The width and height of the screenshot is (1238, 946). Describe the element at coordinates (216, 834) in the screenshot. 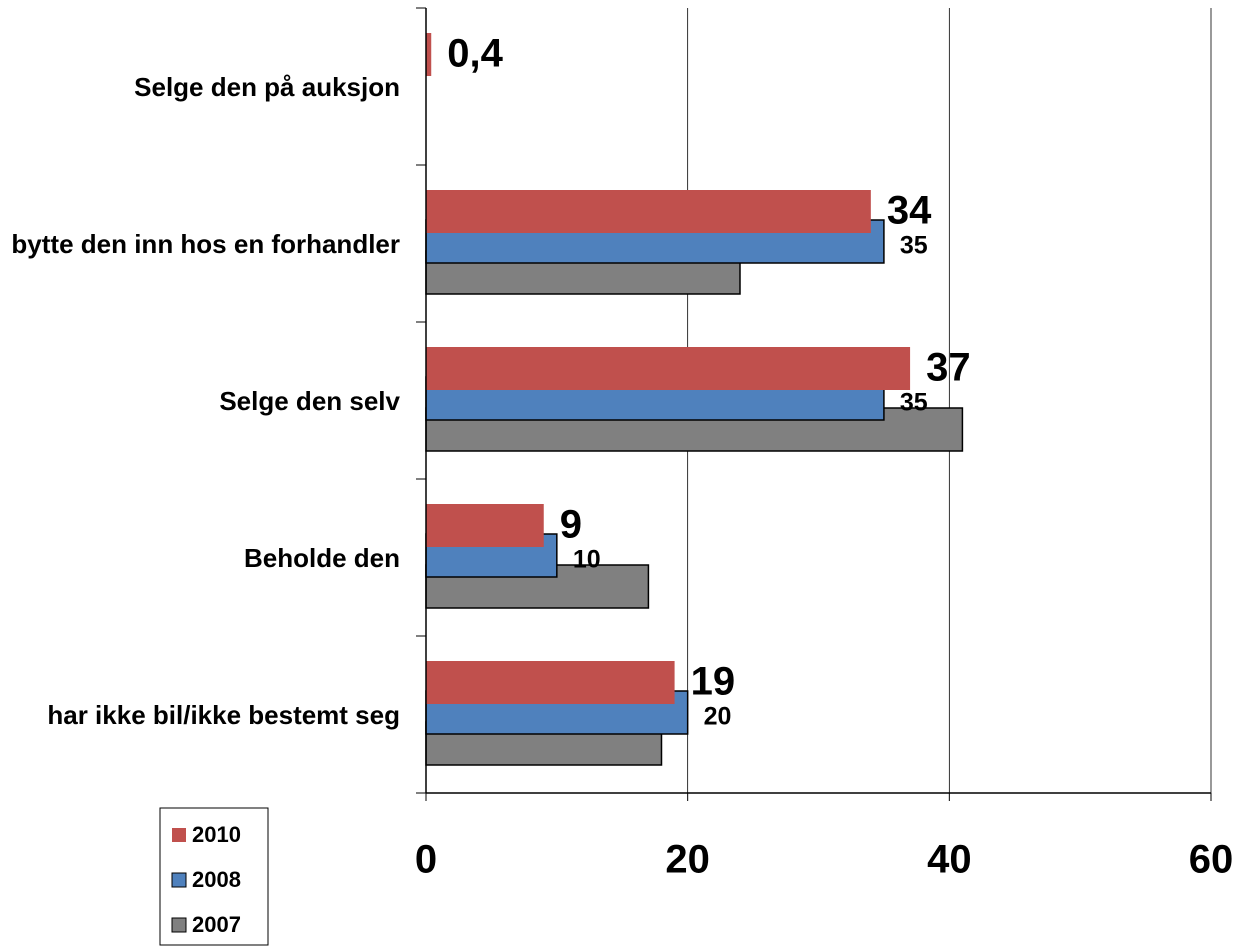

I see `legend-label: 2010` at that location.